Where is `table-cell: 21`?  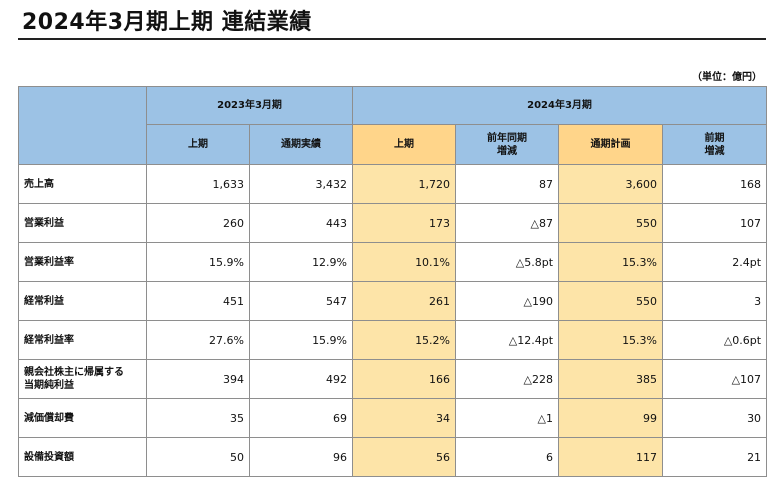
table-cell: 21 is located at coordinates (715, 457).